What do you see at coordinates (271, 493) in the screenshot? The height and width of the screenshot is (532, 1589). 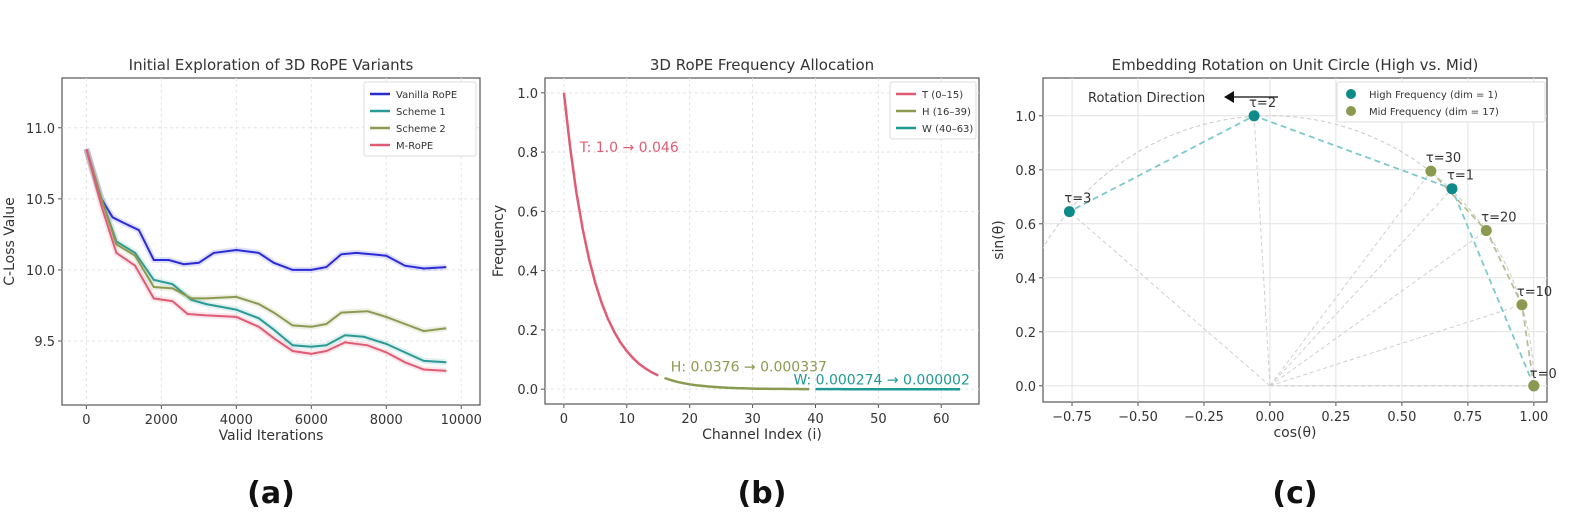 I see `panel-label: (a)` at bounding box center [271, 493].